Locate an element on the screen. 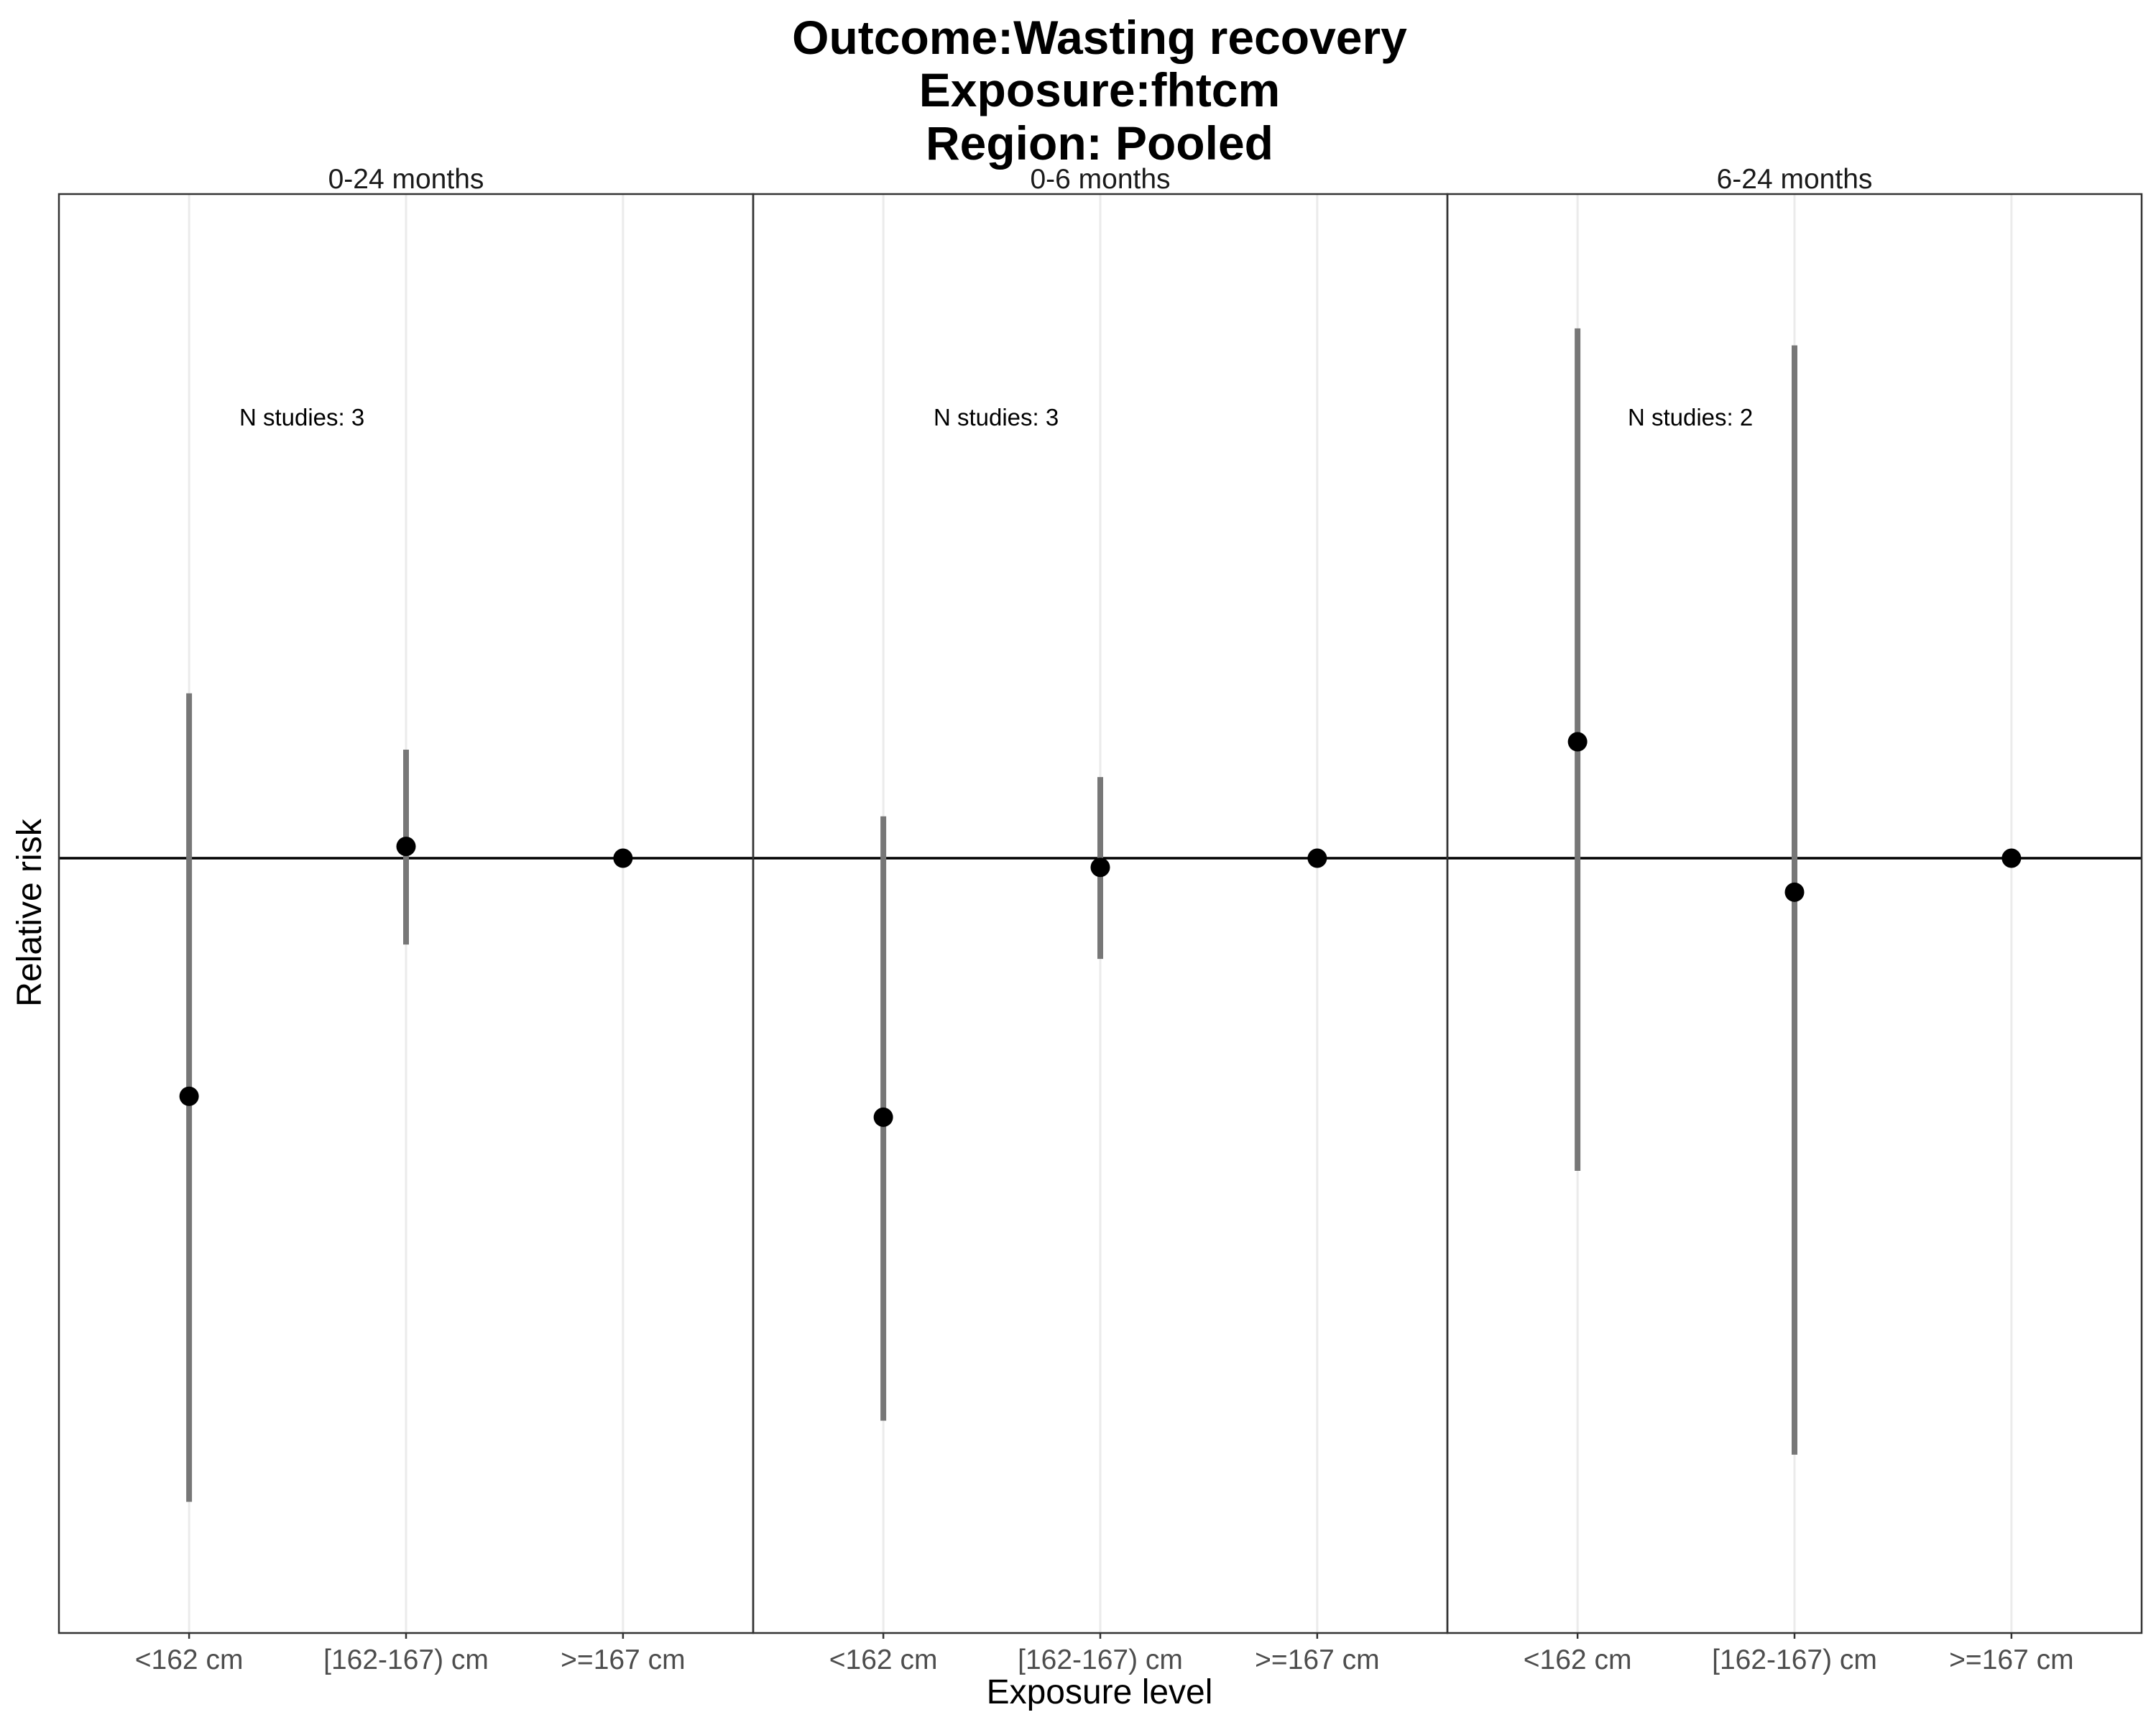 The height and width of the screenshot is (1725, 2156). facet-strip-label: 0-6 months is located at coordinates (1100, 179).